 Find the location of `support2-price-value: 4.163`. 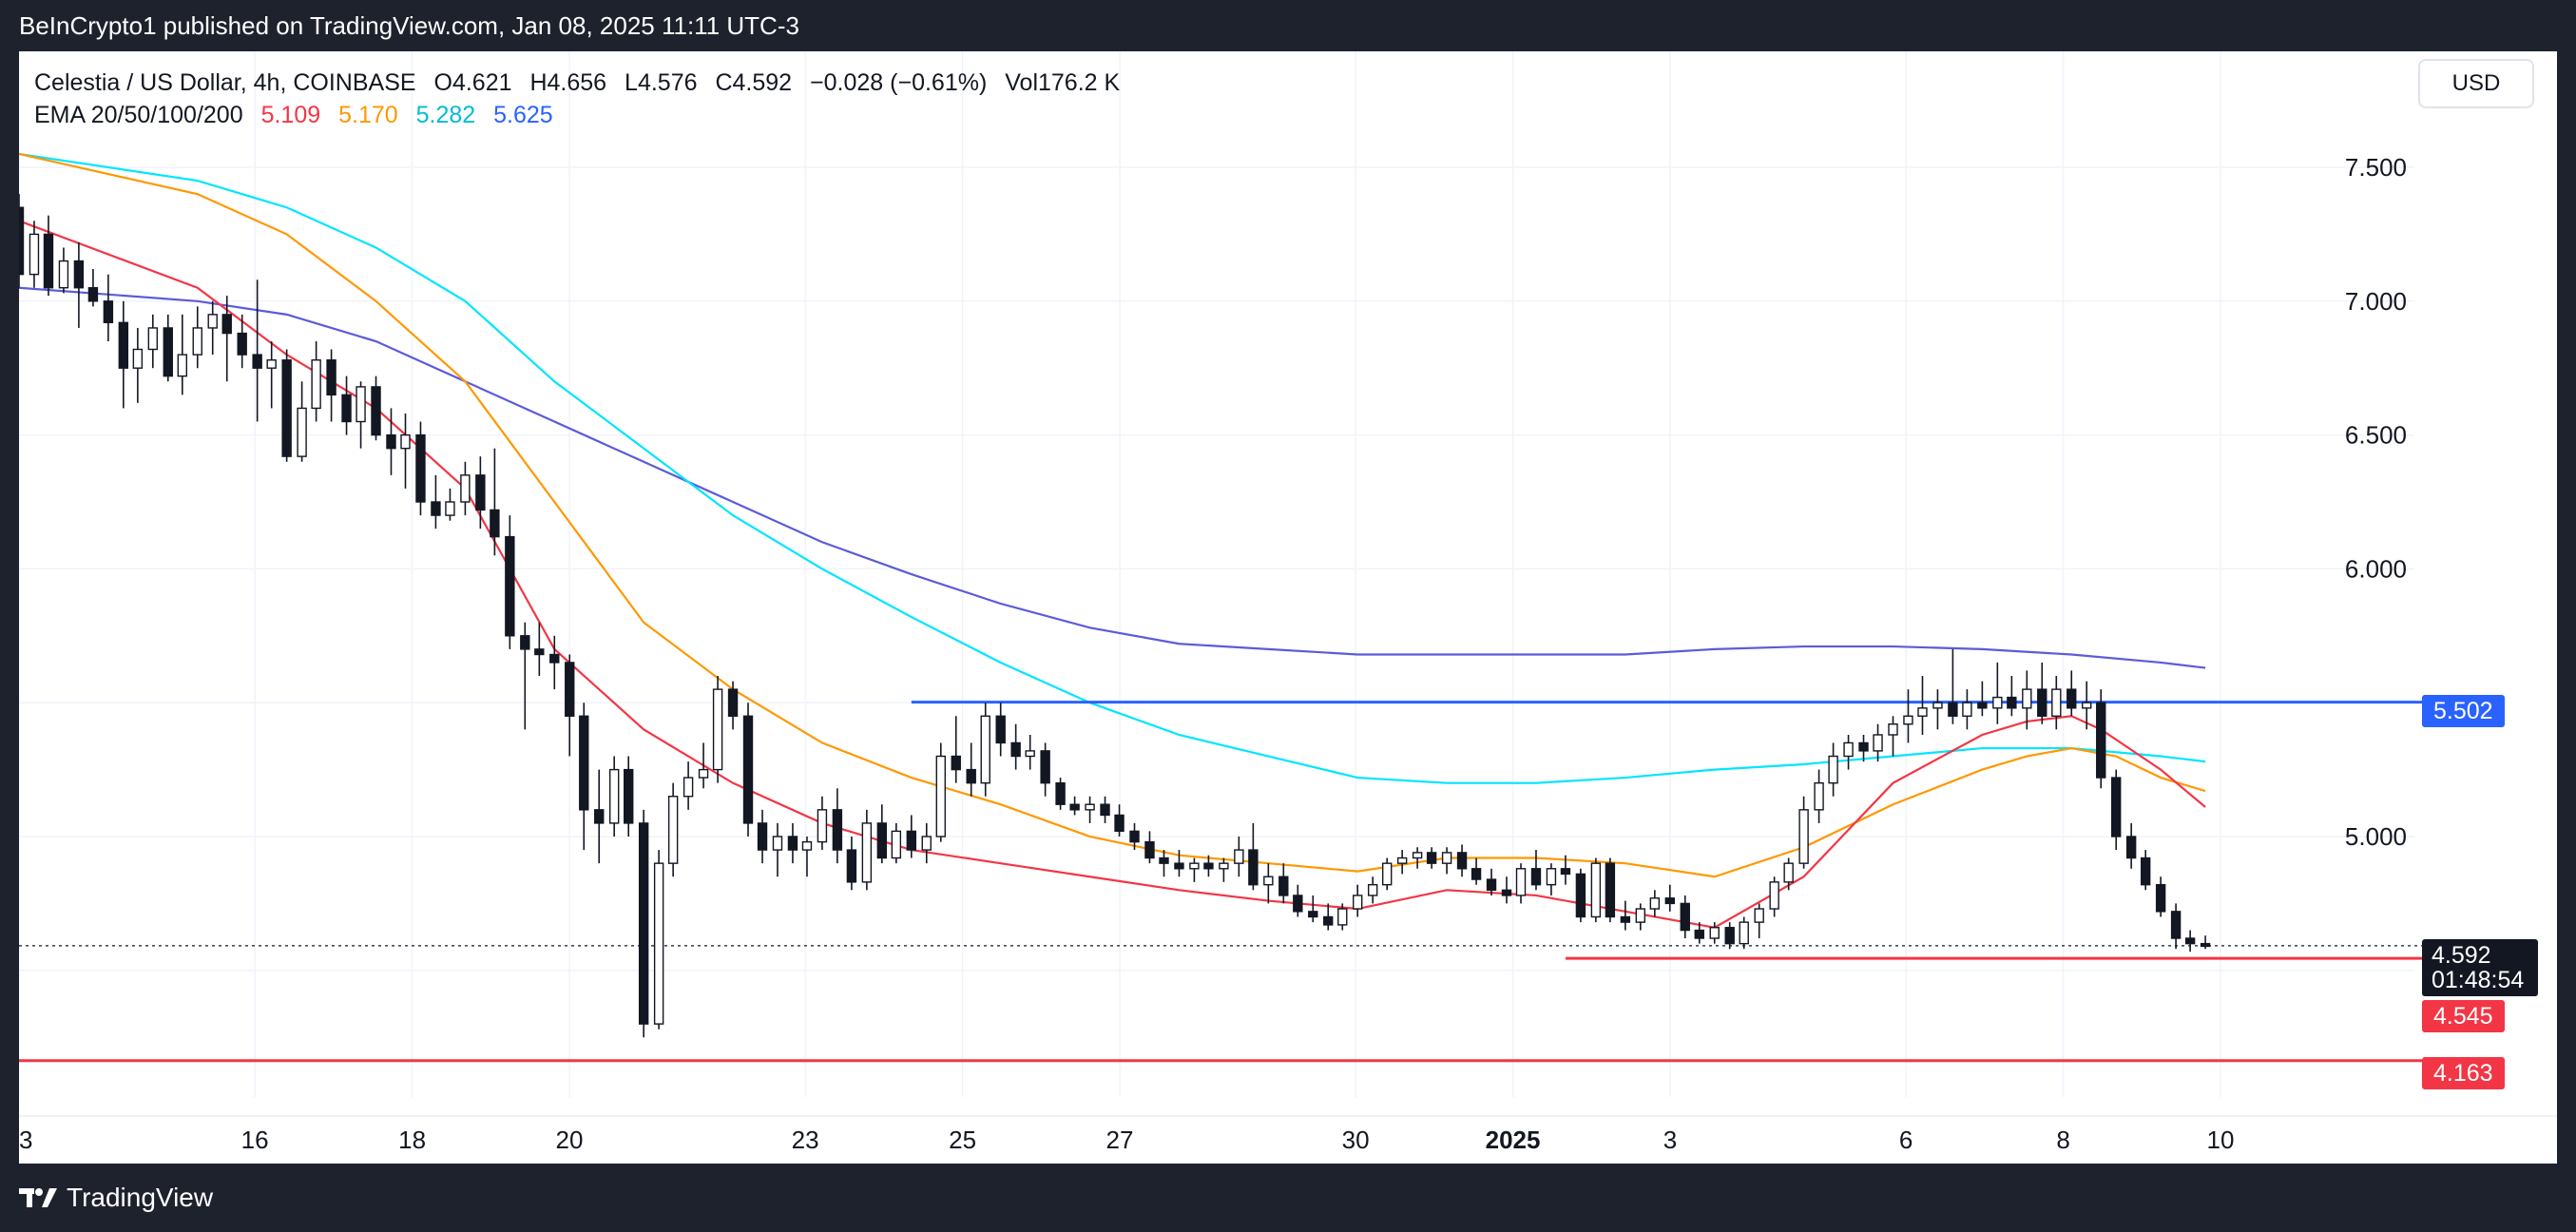

support2-price-value: 4.163 is located at coordinates (2463, 1073).